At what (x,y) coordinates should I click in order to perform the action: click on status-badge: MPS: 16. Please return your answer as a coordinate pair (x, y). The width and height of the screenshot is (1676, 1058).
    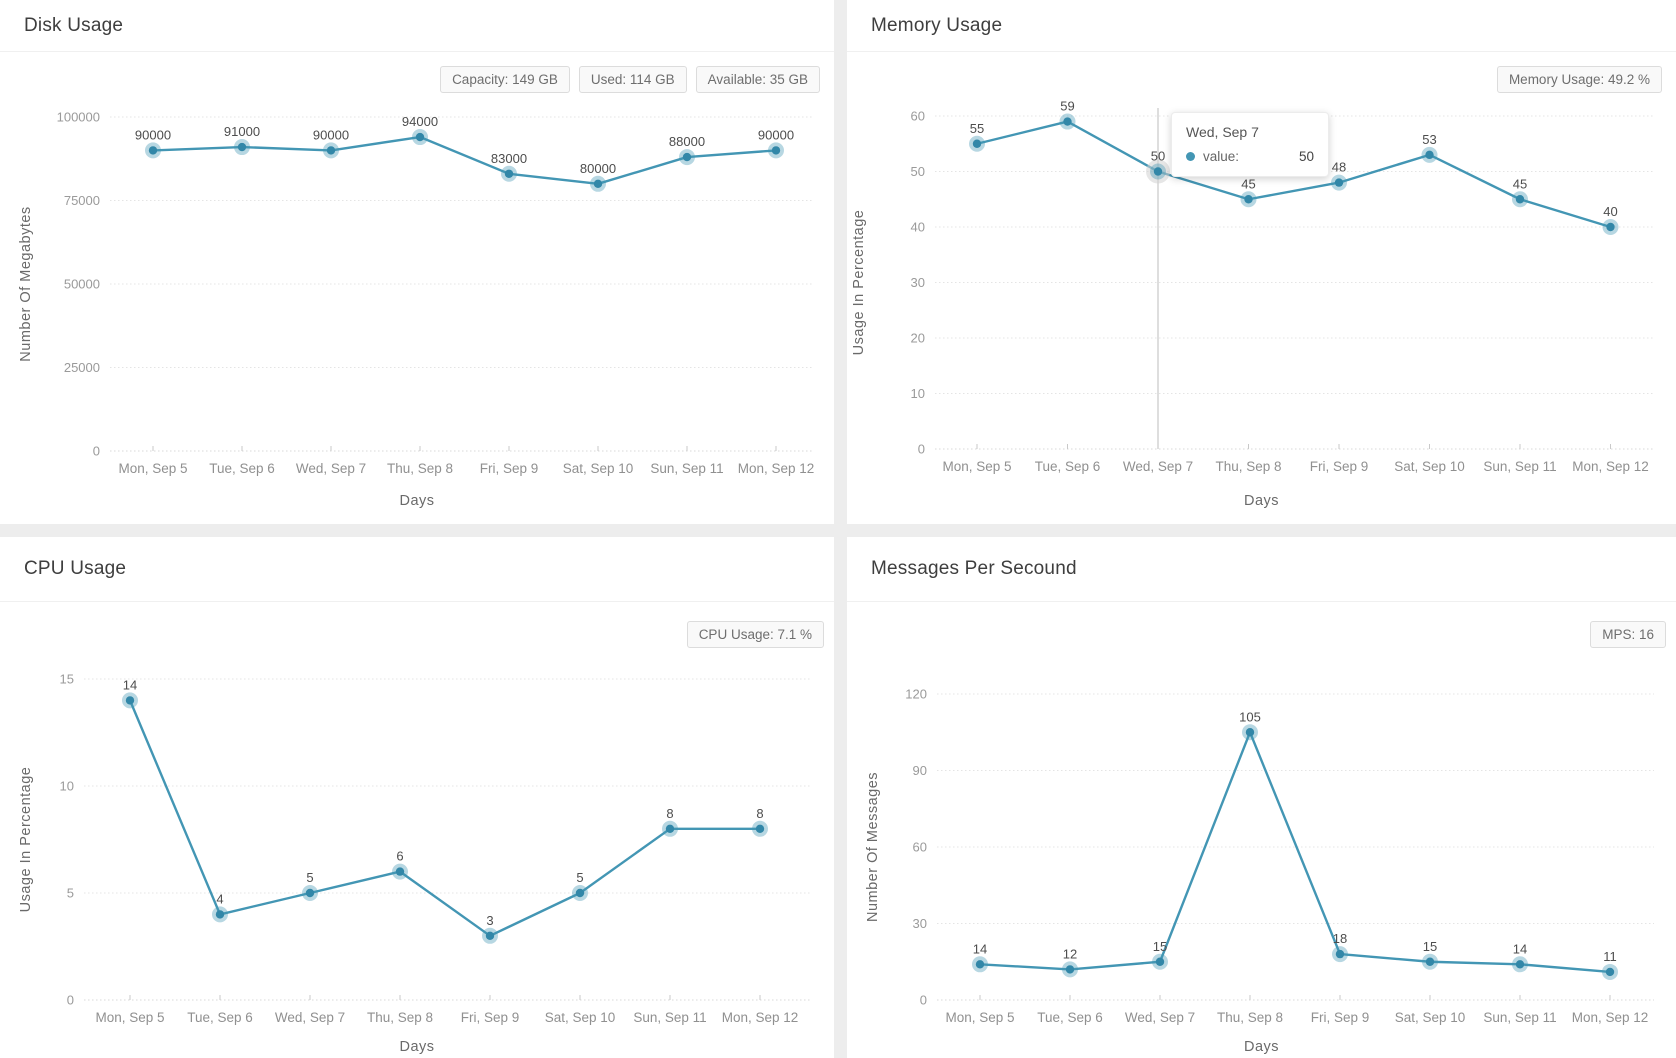
    Looking at the image, I should click on (1628, 634).